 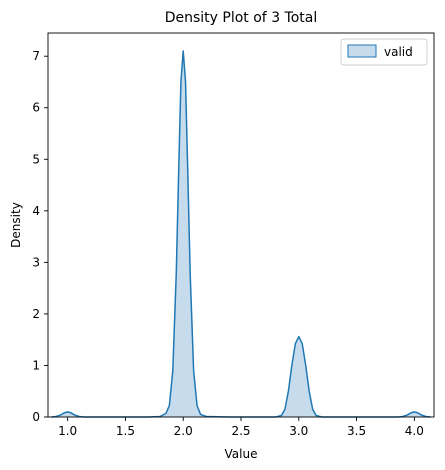 What do you see at coordinates (36, 56) in the screenshot?
I see `y-tick-label: 7` at bounding box center [36, 56].